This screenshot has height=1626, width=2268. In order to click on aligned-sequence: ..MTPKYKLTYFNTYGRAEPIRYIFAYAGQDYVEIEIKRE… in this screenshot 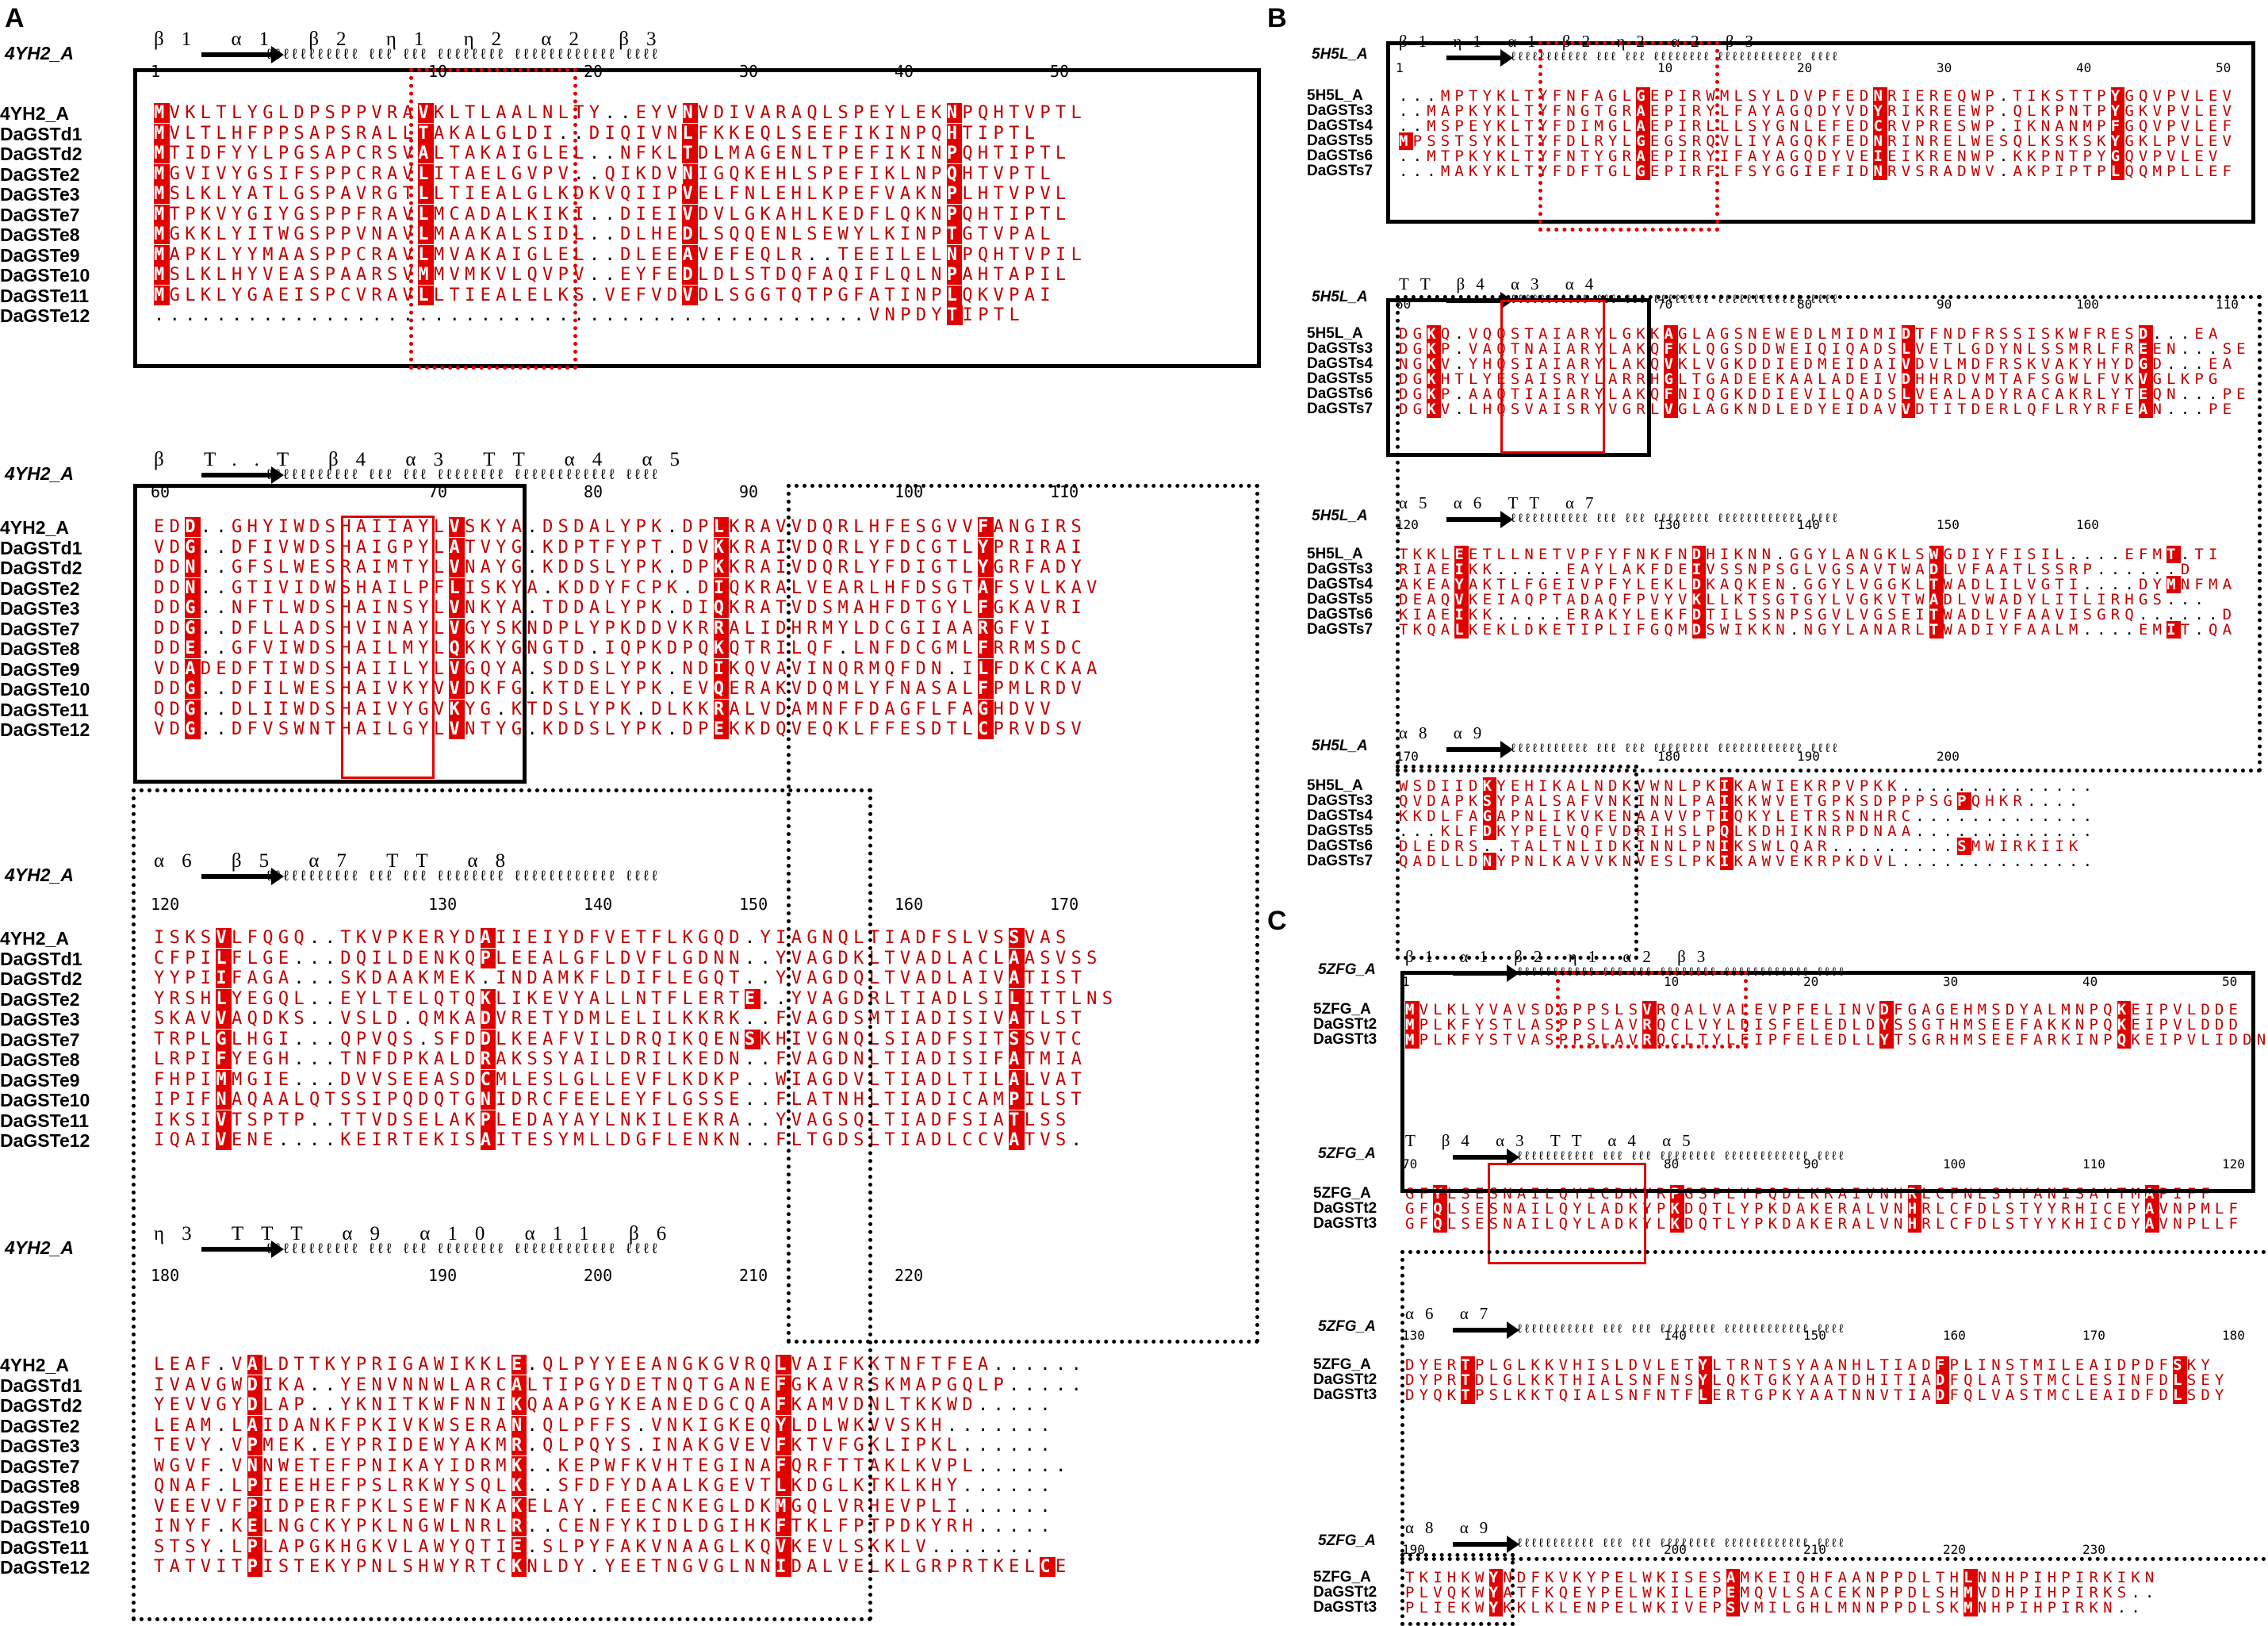, I will do `click(1811, 156)`.